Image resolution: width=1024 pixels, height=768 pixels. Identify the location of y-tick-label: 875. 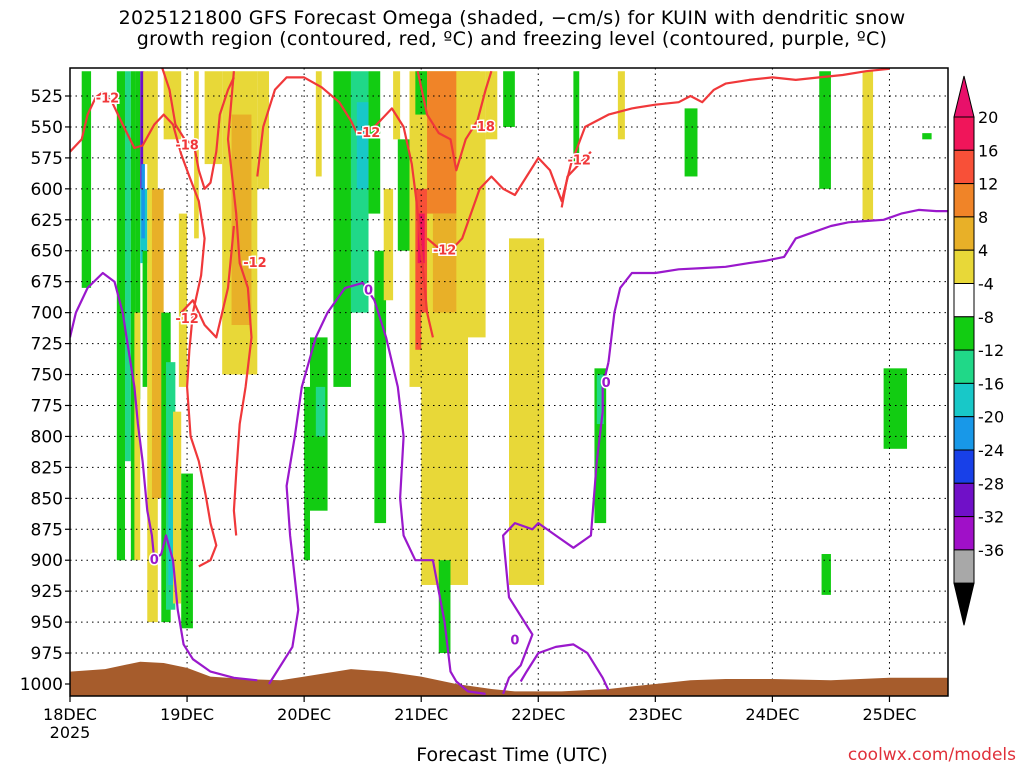
(47, 530).